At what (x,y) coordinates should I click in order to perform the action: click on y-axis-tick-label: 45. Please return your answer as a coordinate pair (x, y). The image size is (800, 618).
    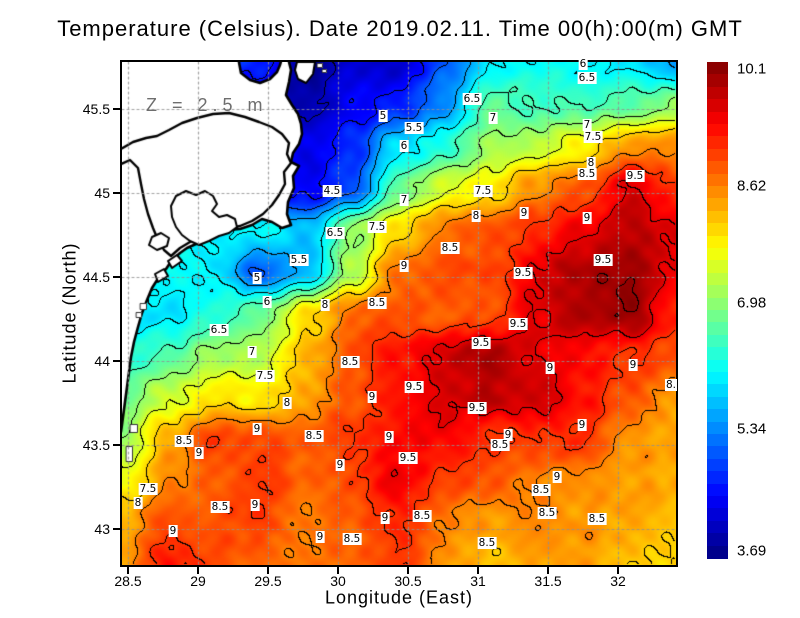
    Looking at the image, I should click on (102, 193).